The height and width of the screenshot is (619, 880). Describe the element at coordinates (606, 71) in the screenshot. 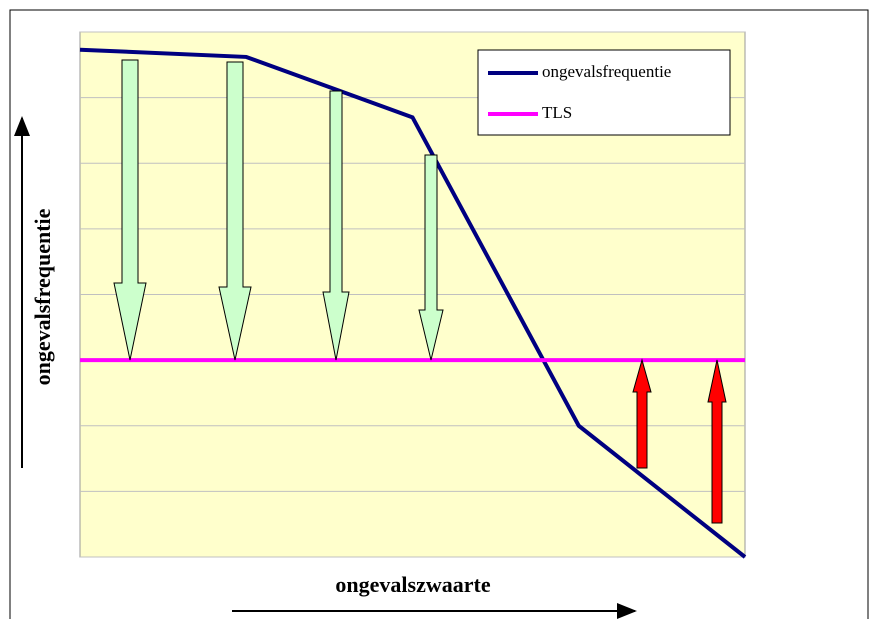

I see `legend-label: ongevalsfrequentie` at that location.